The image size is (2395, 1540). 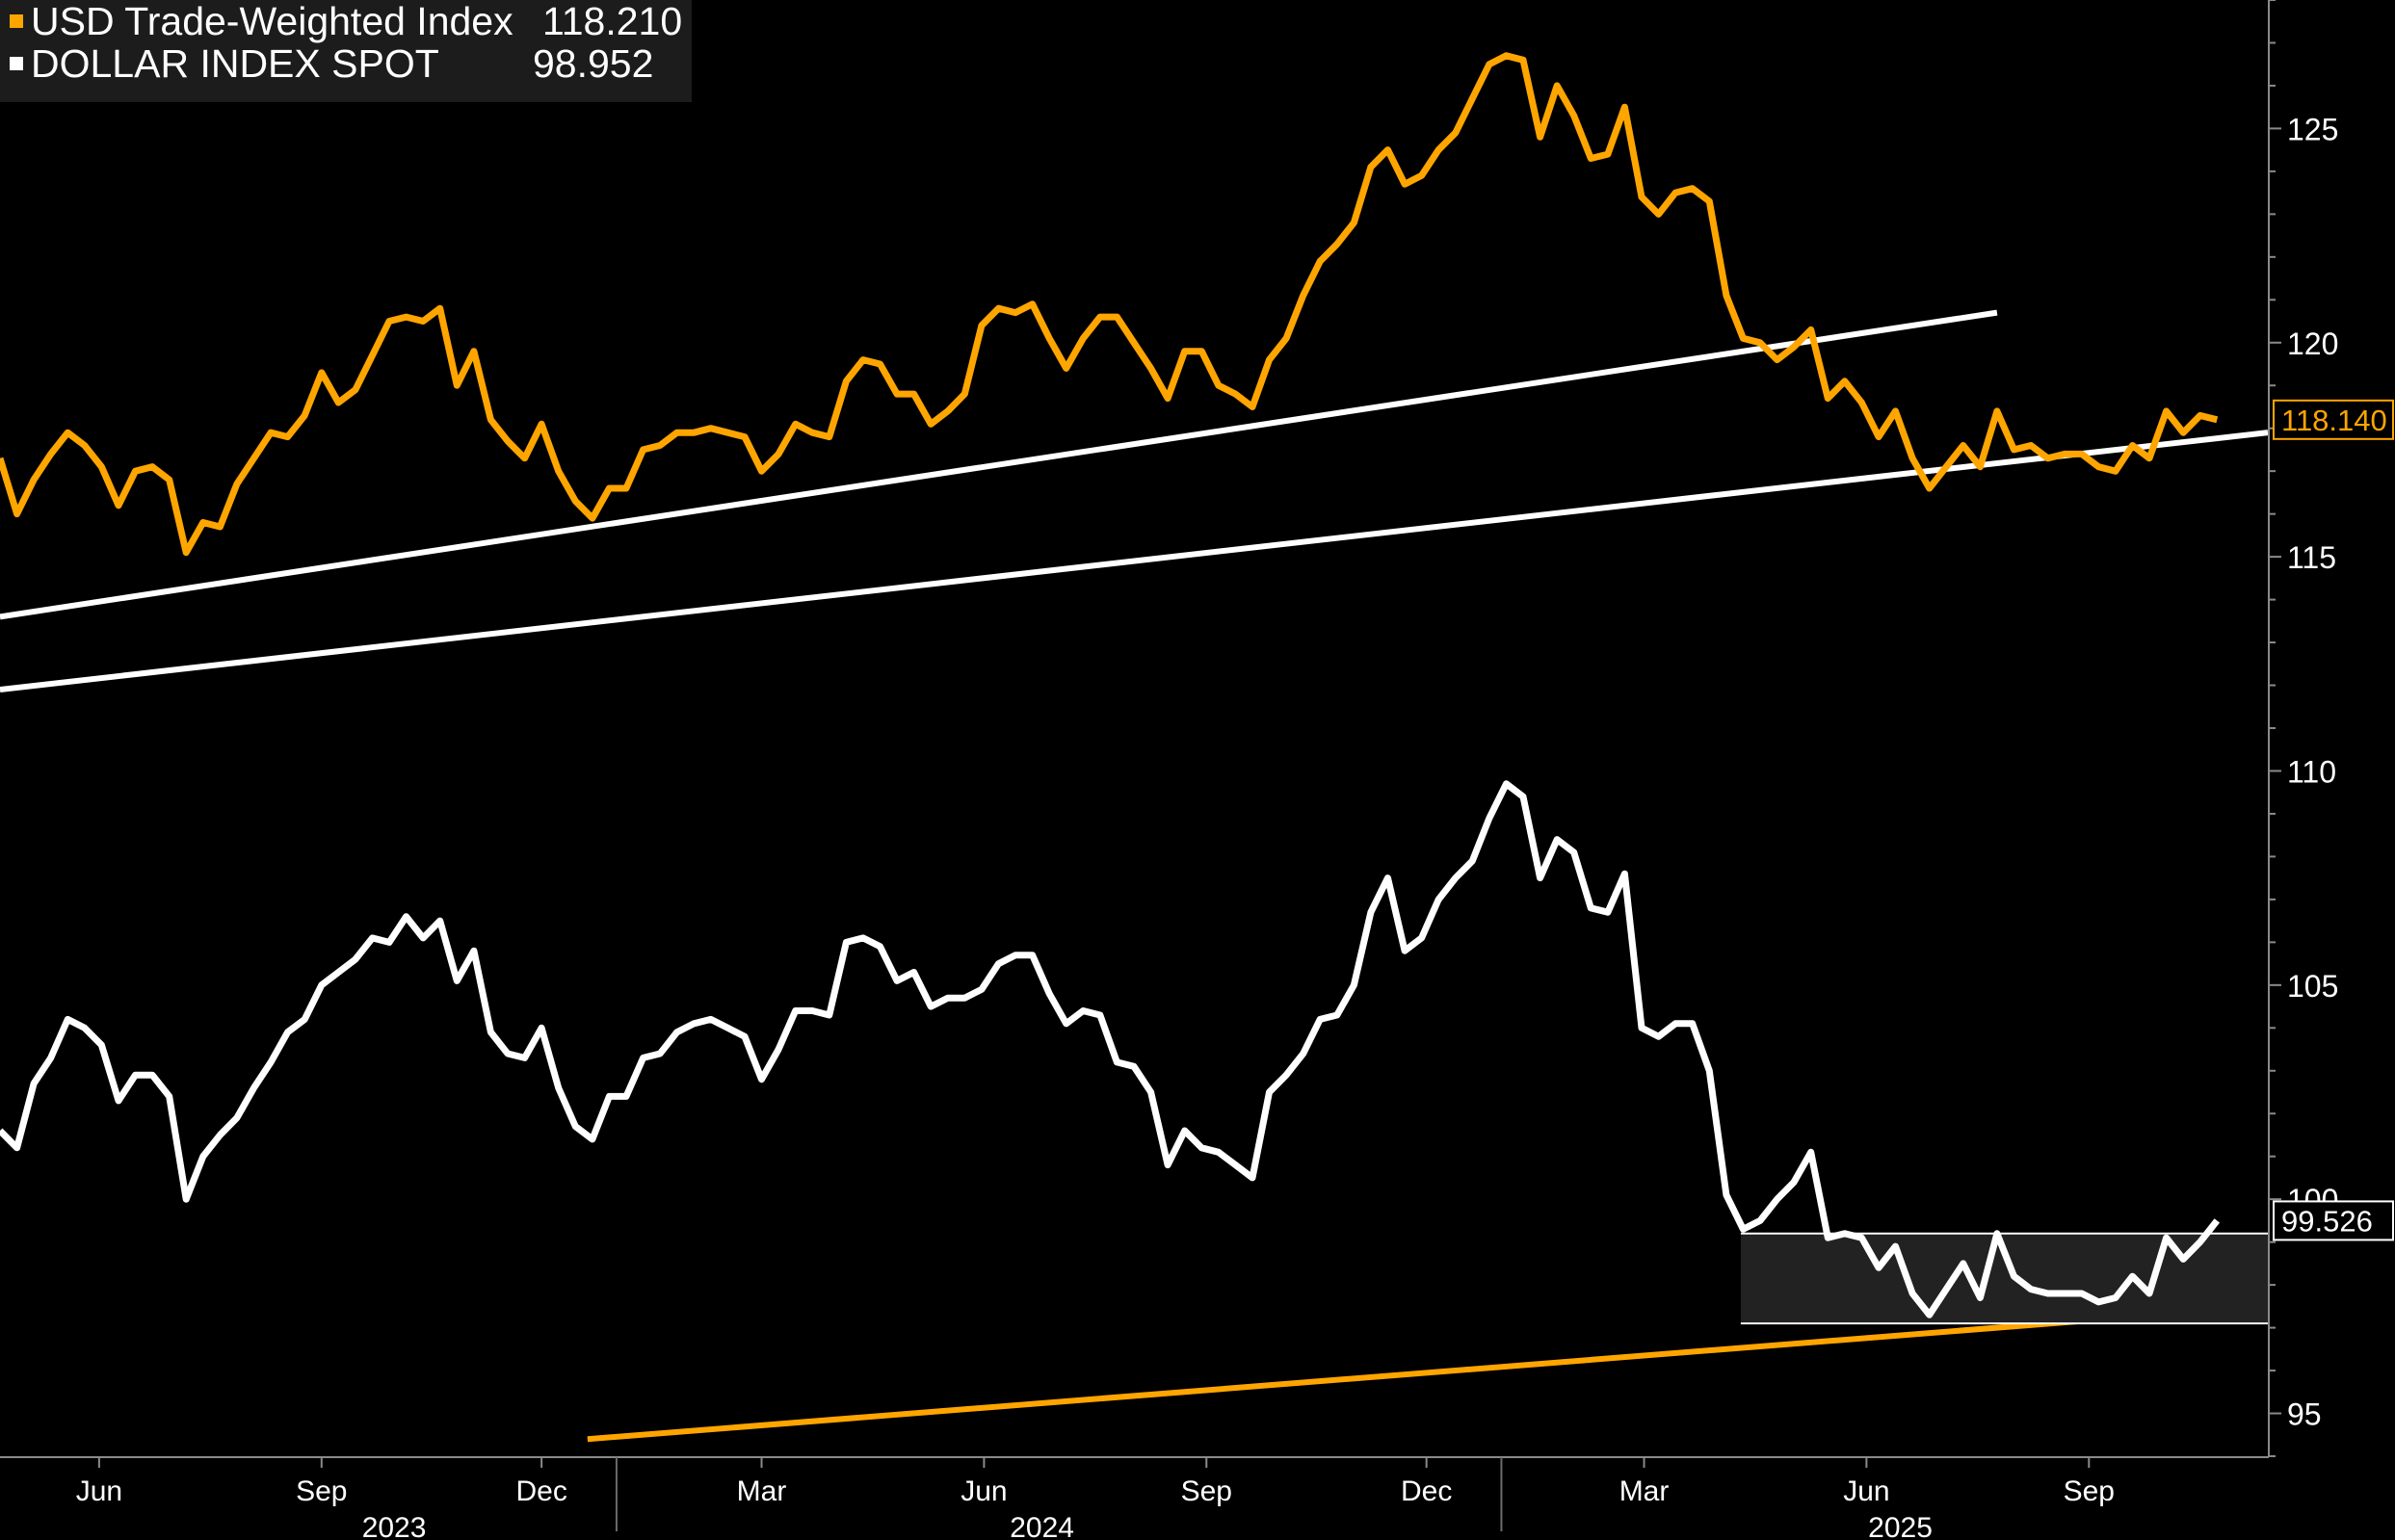 I want to click on legend-value: 118.210, so click(x=612, y=21).